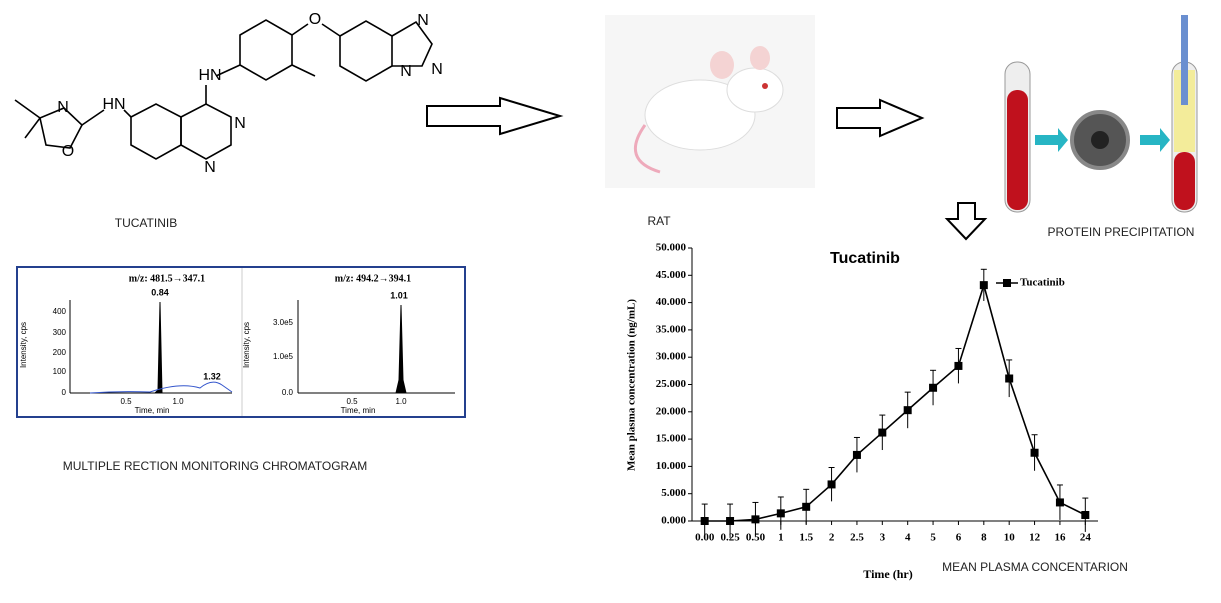  What do you see at coordinates (373, 278) in the screenshot?
I see `transition: m/z: 494.2→394.1` at bounding box center [373, 278].